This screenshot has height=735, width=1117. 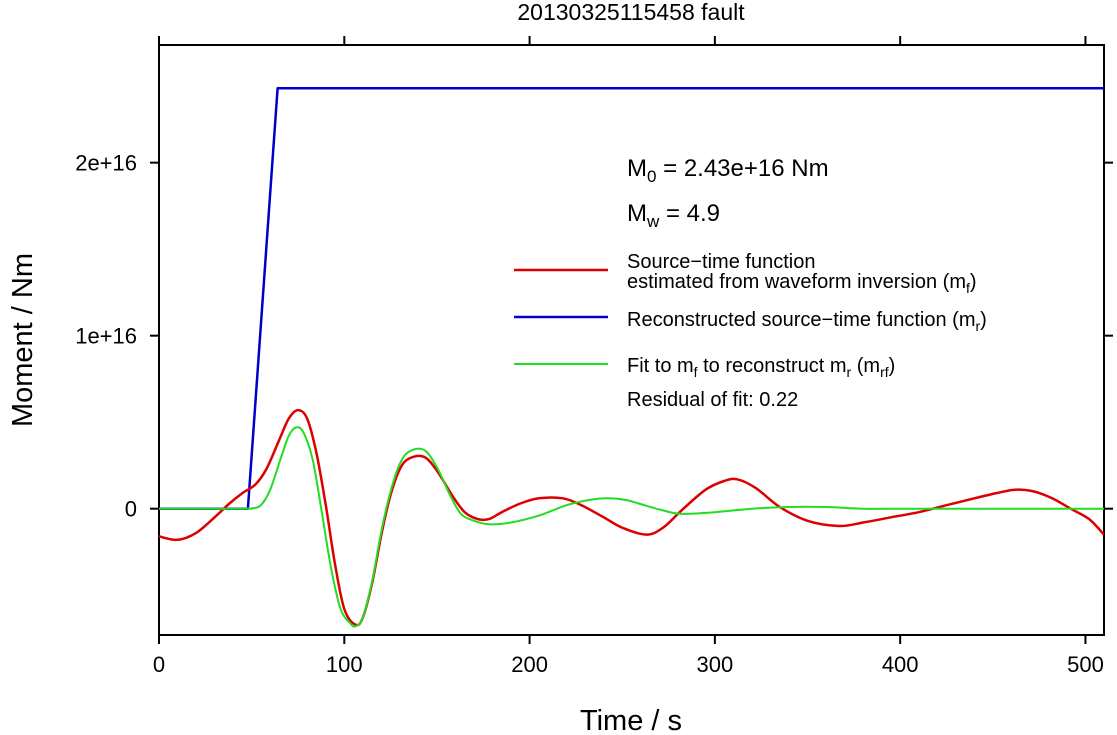 I want to click on legend-red-line2-text: estimated from waveform inversion (m, so click(x=796, y=282).